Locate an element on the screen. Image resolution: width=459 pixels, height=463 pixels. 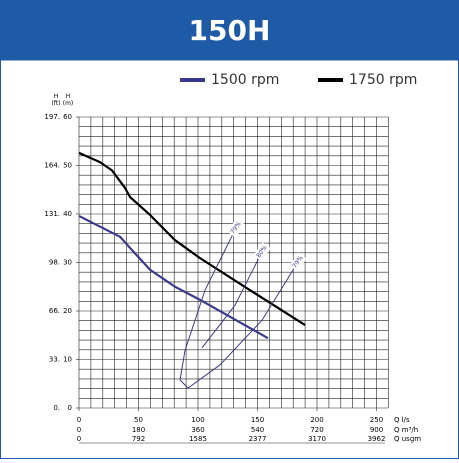
x-tick-label-alt: 720 is located at coordinates (316, 430).